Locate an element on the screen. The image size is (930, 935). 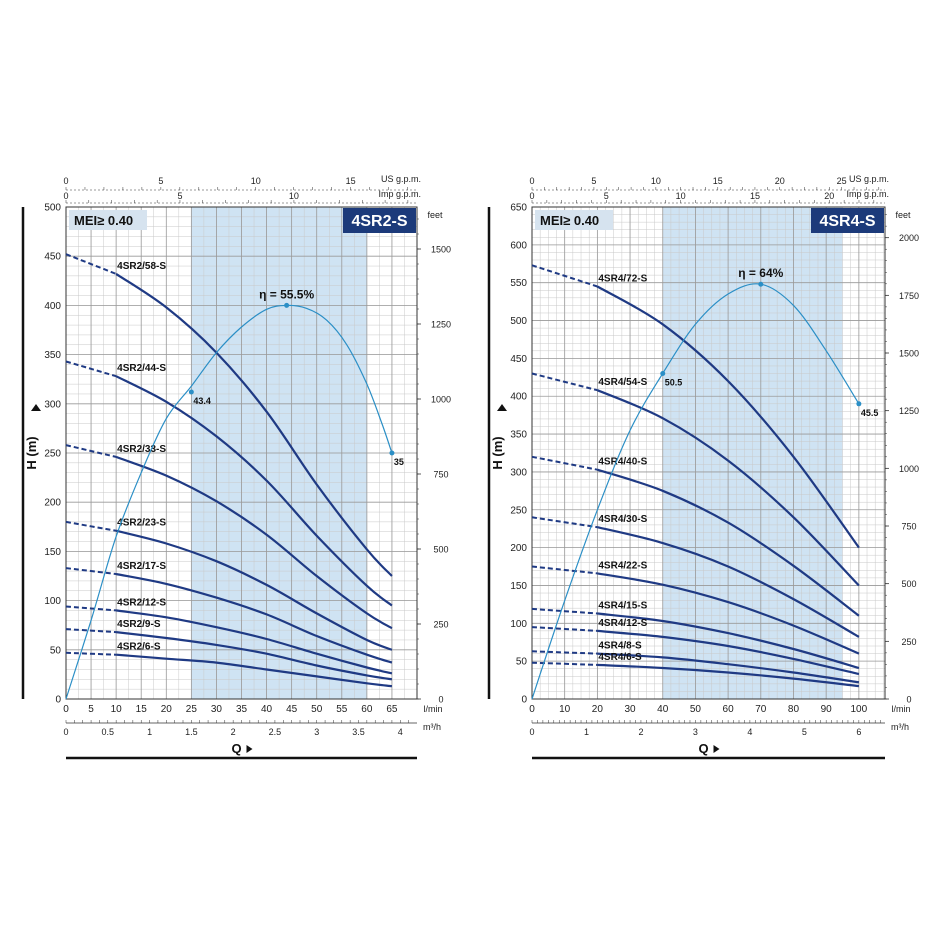
x-tick-label: 50 is located at coordinates (696, 709).